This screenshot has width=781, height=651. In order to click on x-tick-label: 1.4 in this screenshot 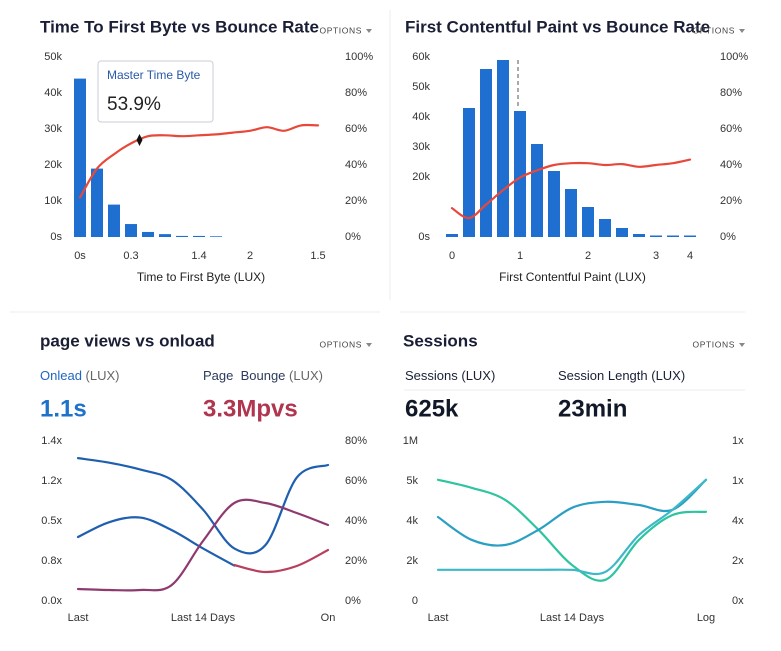, I will do `click(198, 256)`.